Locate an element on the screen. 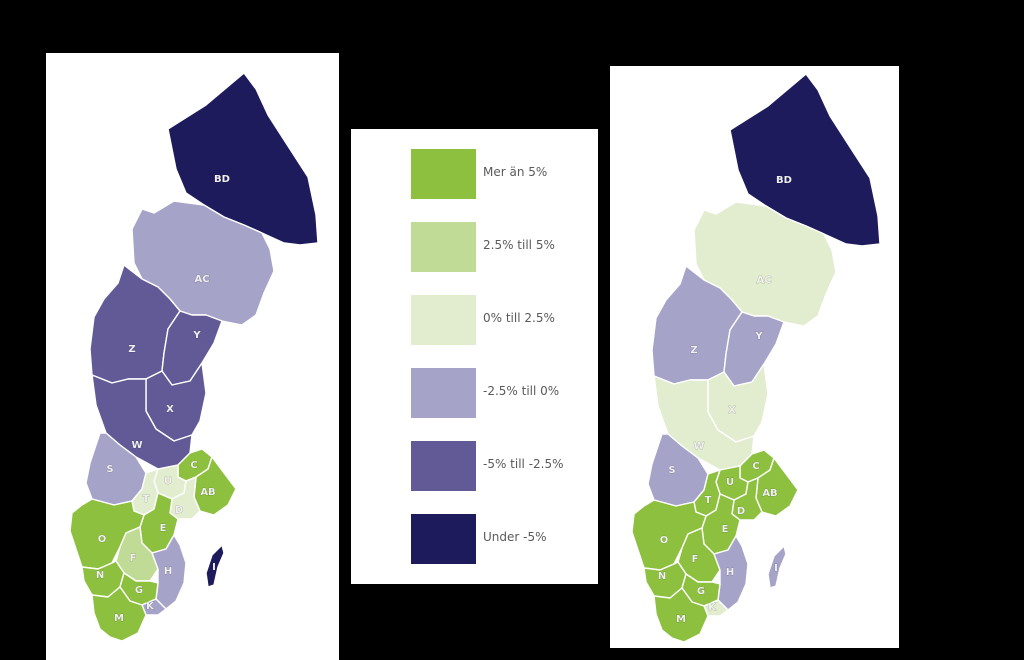 The height and width of the screenshot is (660, 1024). legend-item: 2.5% till 5% is located at coordinates (501, 247).